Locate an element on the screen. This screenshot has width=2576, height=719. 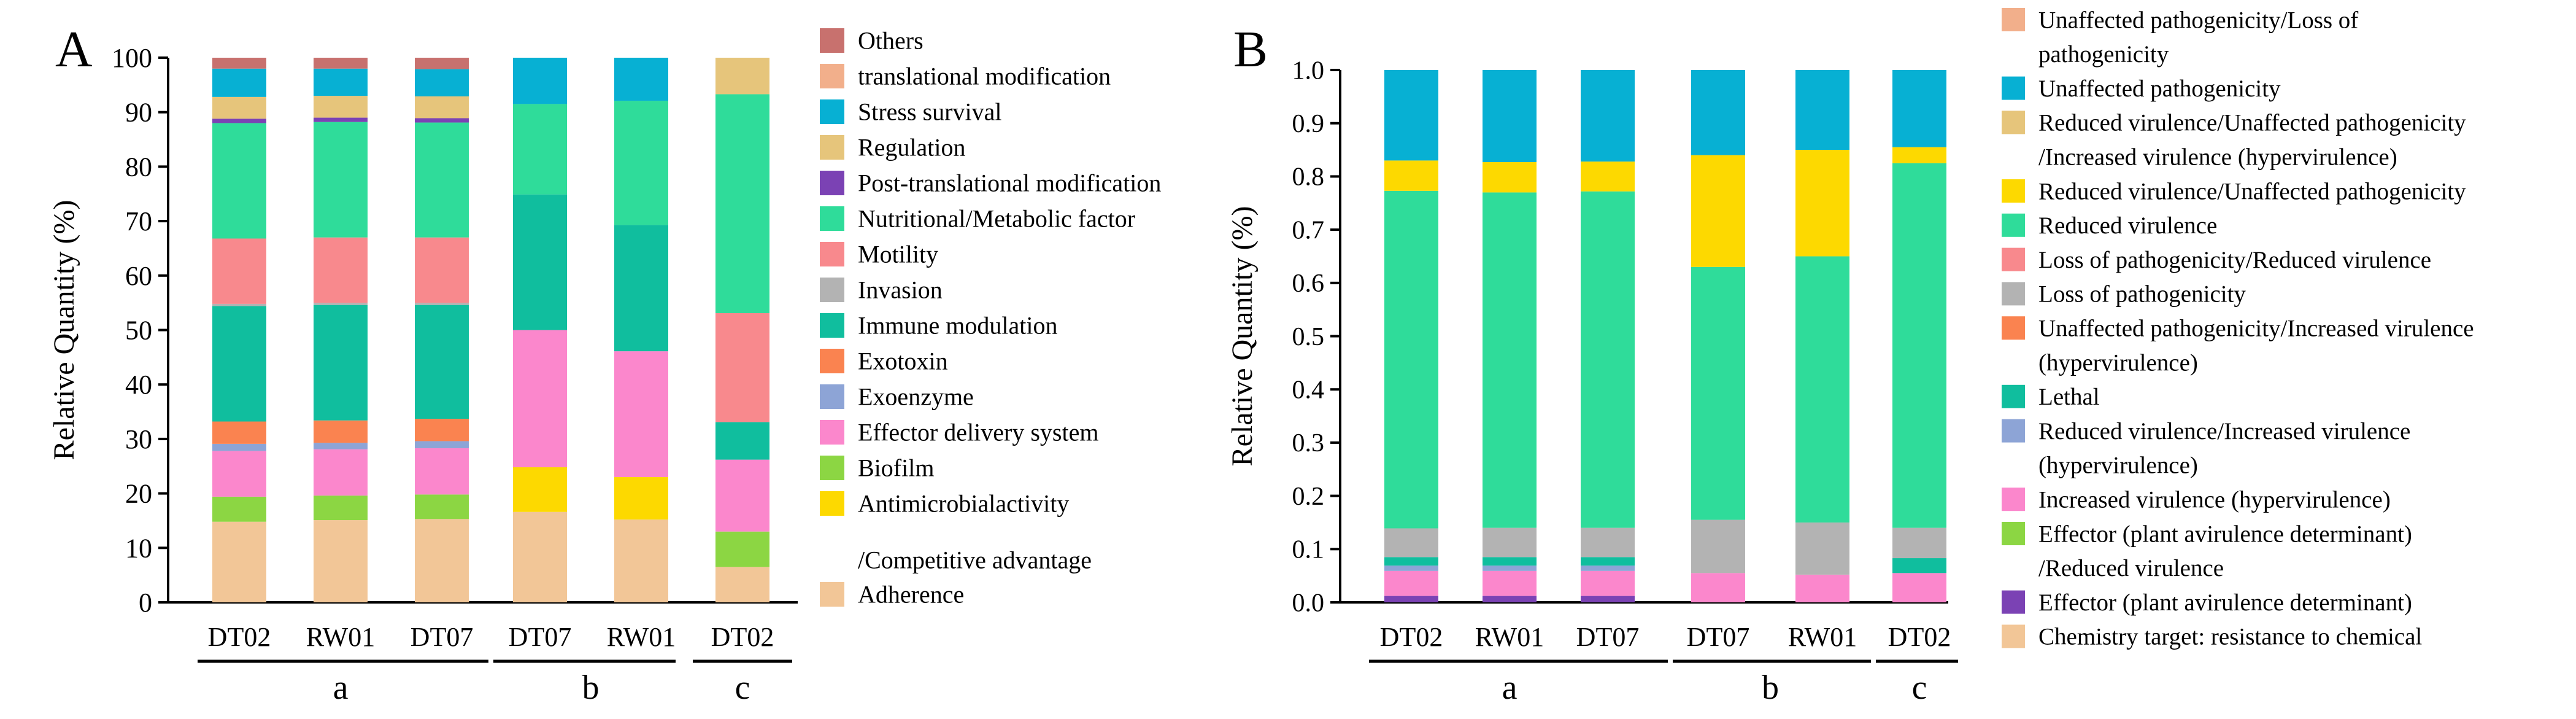
legend-swatch-unaffected-pathogenicity is located at coordinates (2013, 88).